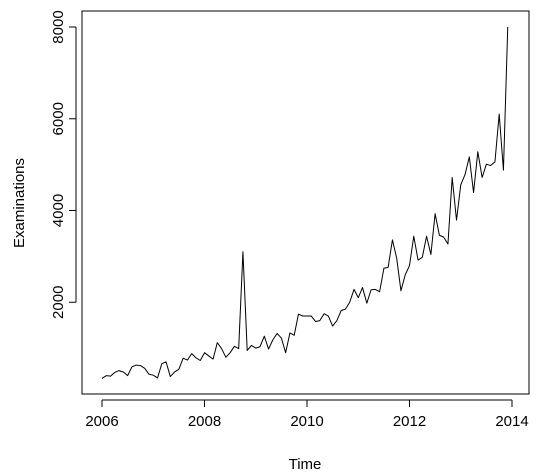 The width and height of the screenshot is (541, 474). Describe the element at coordinates (306, 421) in the screenshot. I see `x-tick-label: 2010` at that location.